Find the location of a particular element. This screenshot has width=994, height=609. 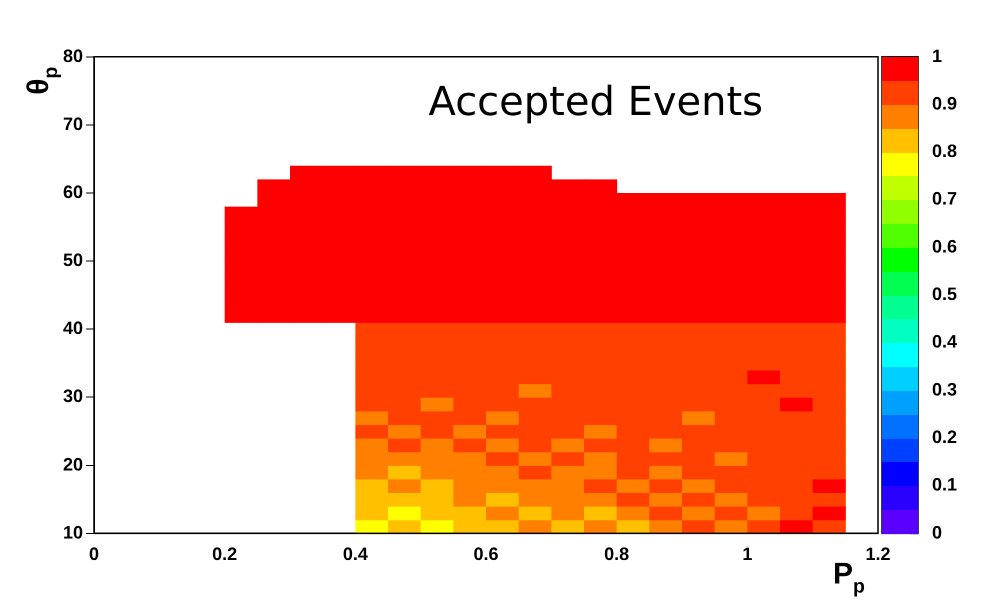

color-bar-label: 0.9 is located at coordinates (945, 103).